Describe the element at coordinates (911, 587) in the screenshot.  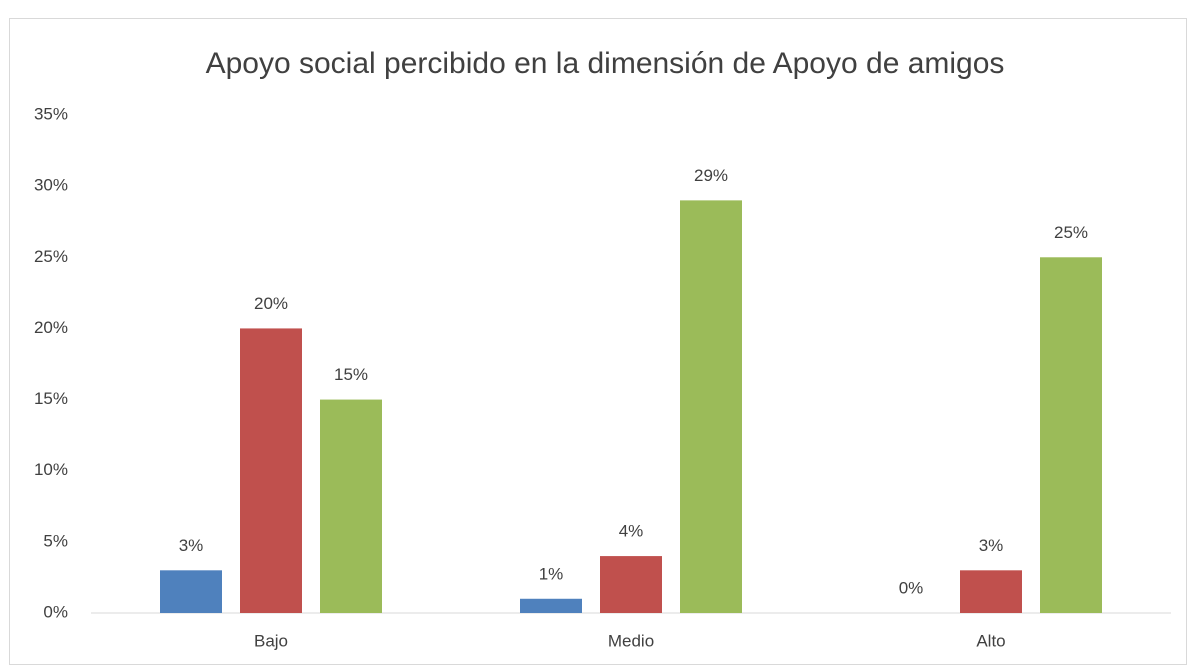
I see `value-label: 0%` at that location.